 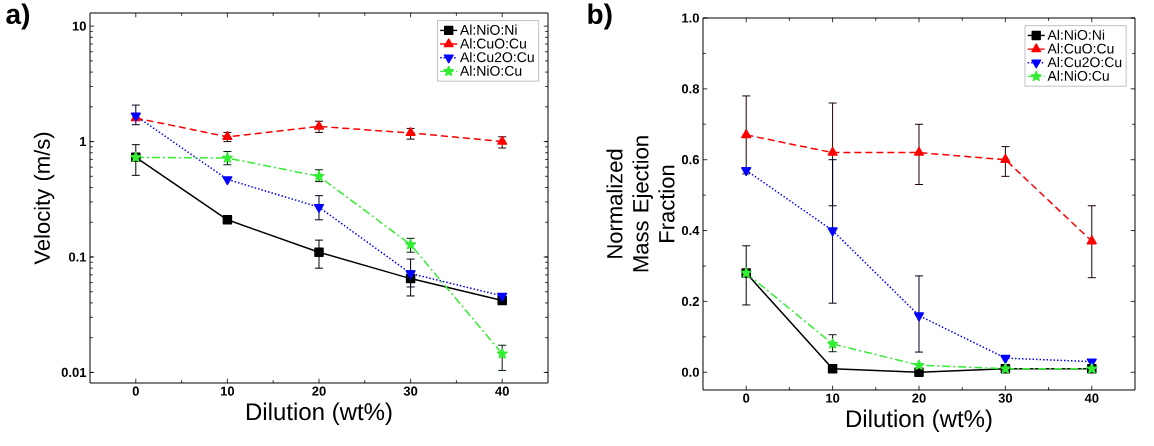 What do you see at coordinates (640, 204) in the screenshot?
I see `y-axis-title: Normalized Mass Ejection Fraction` at bounding box center [640, 204].